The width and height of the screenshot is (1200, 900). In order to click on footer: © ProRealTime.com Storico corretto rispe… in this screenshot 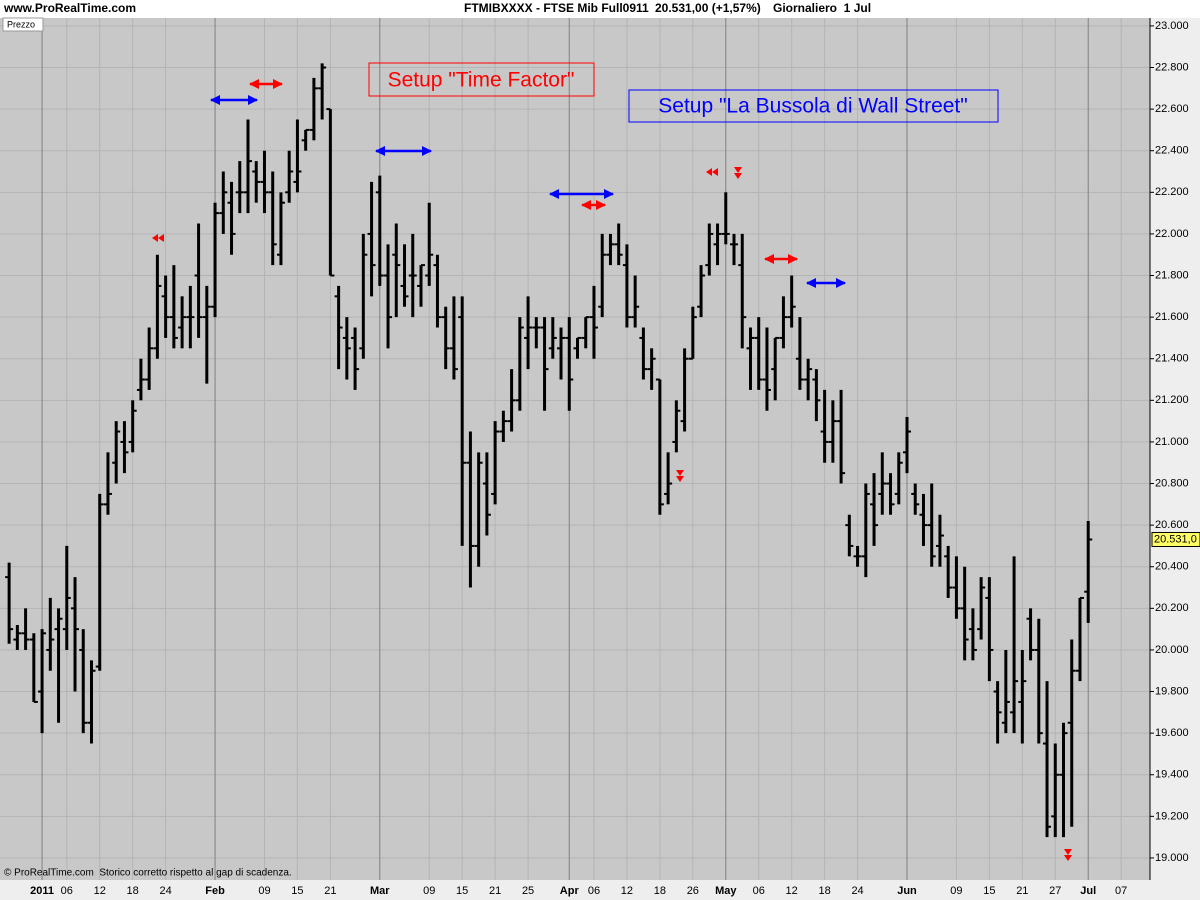, I will do `click(148, 873)`.